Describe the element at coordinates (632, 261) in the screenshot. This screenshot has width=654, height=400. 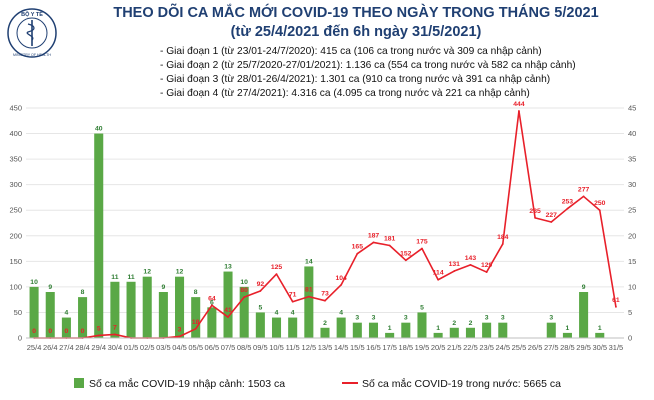
I see `right-y-tick-label: 15` at that location.